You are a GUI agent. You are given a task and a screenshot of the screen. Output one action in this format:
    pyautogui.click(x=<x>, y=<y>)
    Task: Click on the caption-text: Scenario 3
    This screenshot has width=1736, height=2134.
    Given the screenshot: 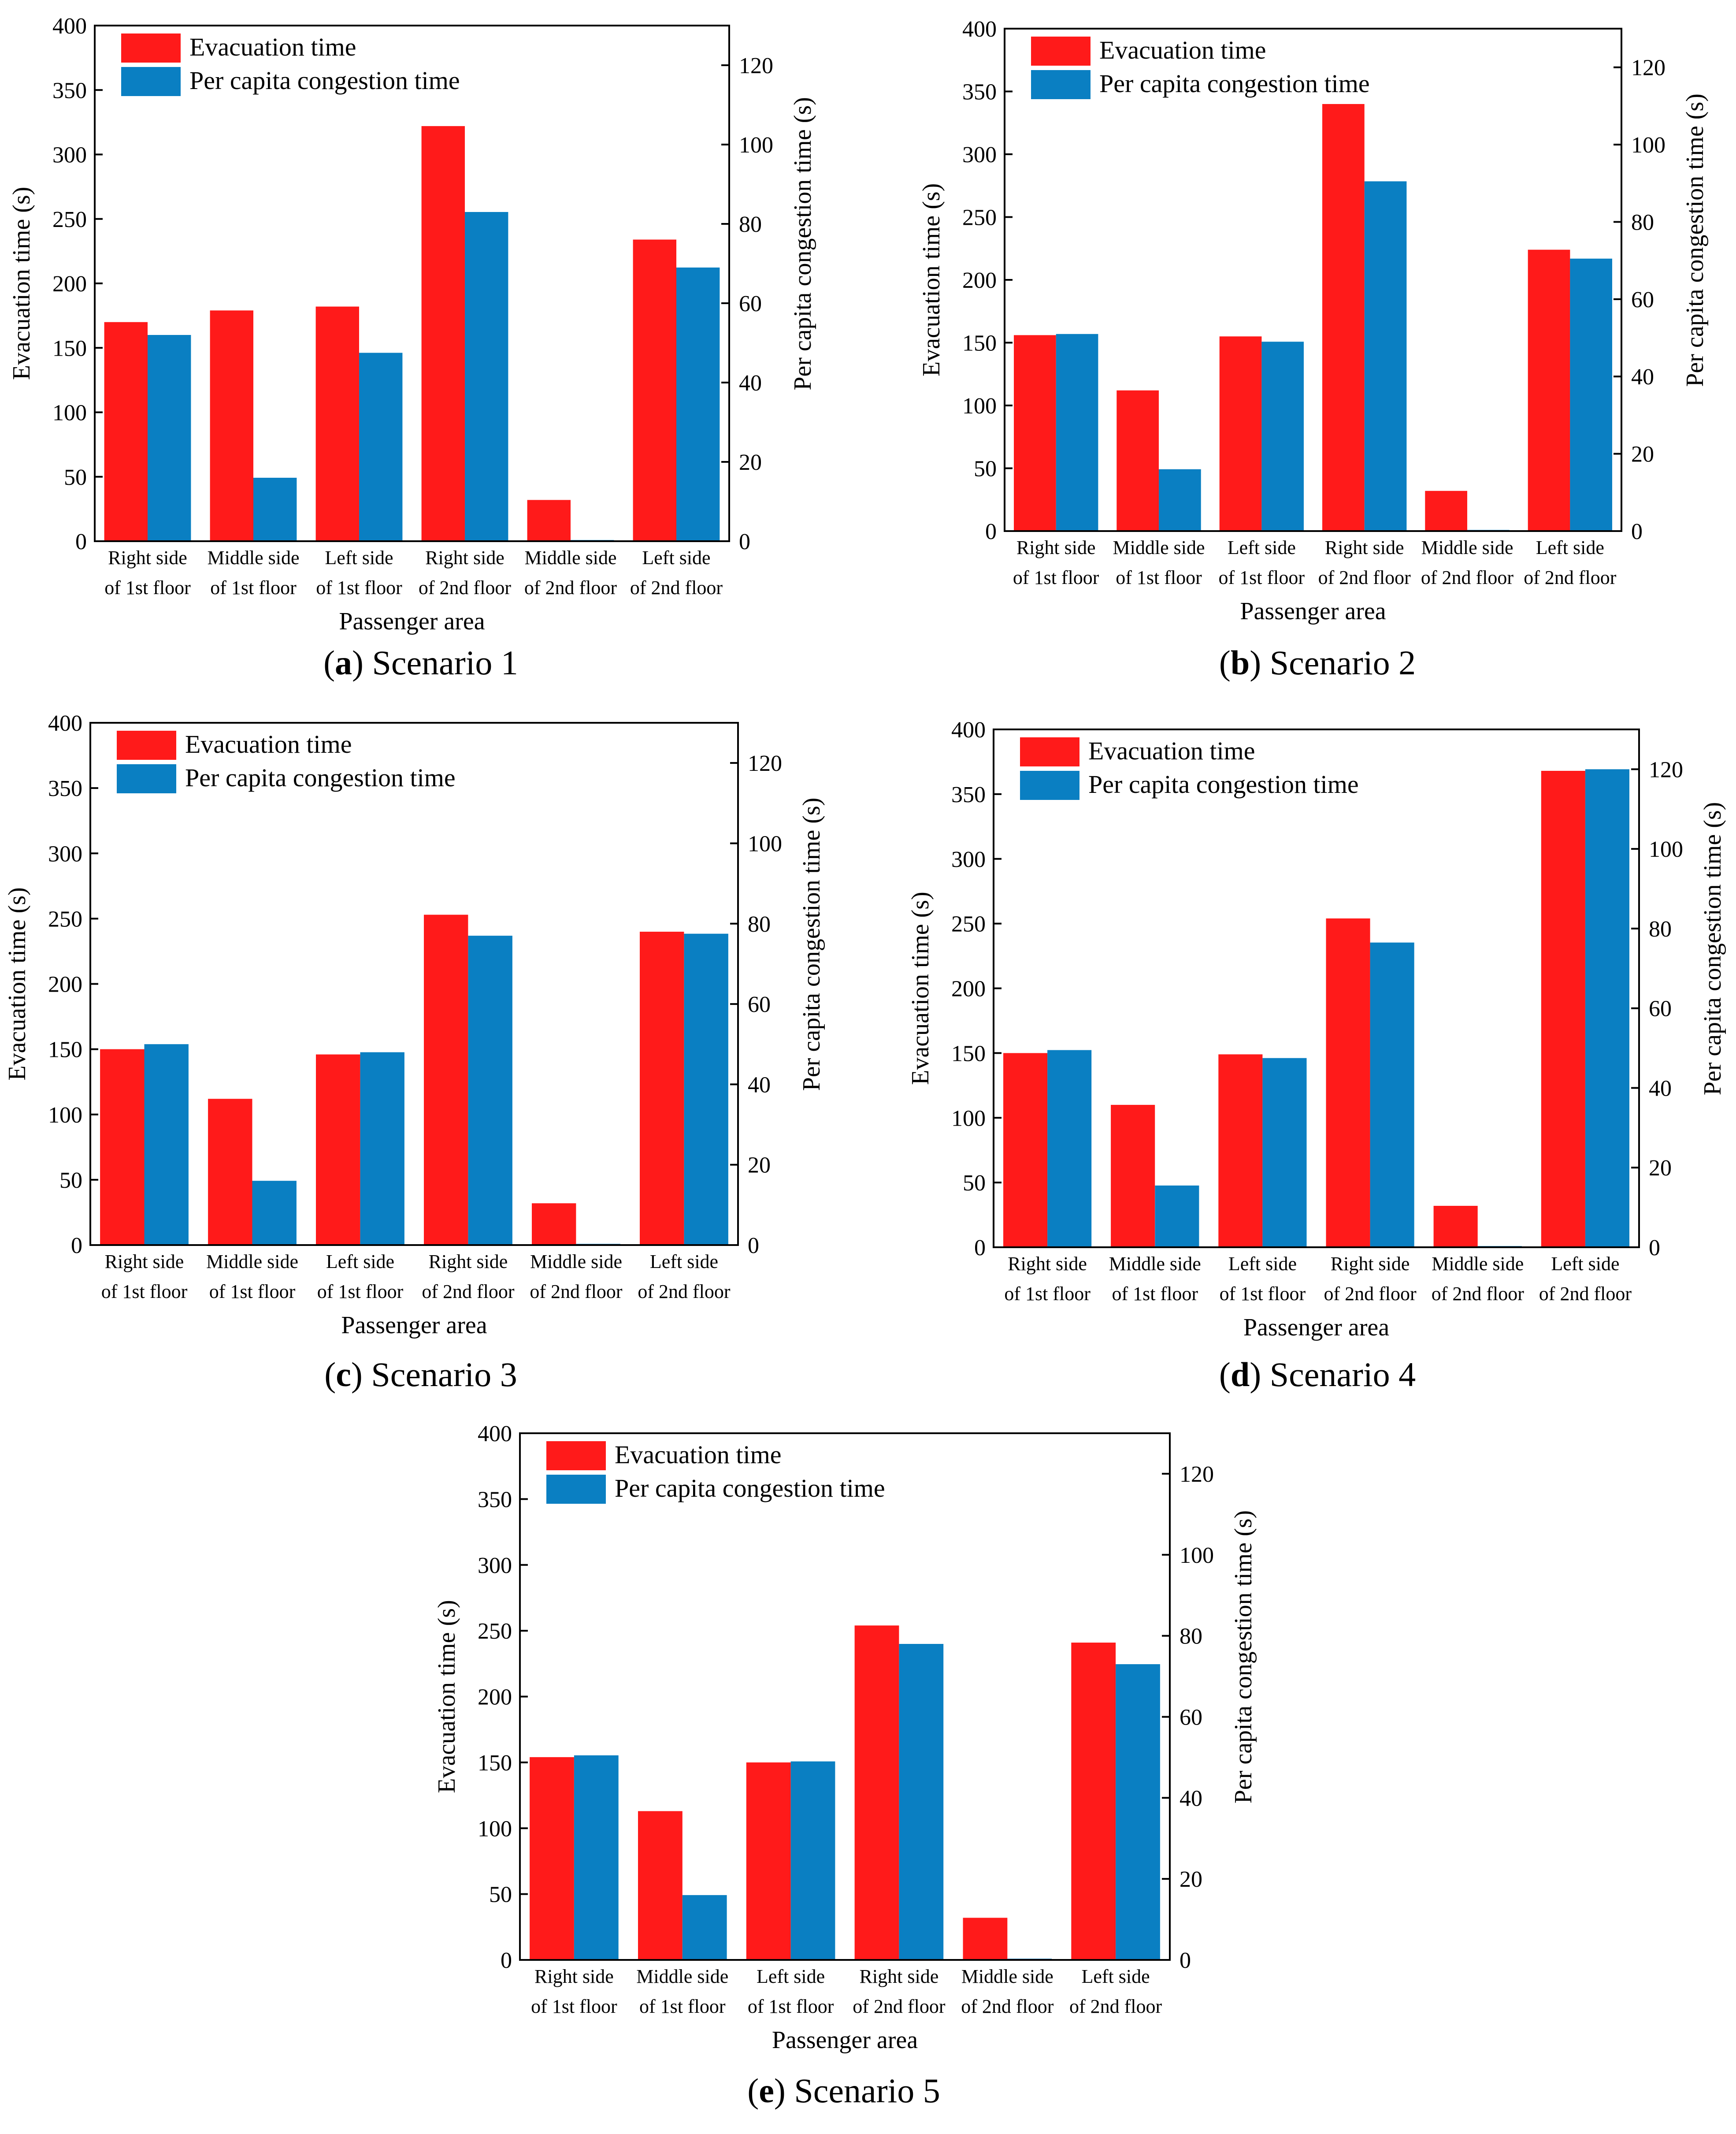 What is the action you would take?
    pyautogui.click(x=444, y=1374)
    